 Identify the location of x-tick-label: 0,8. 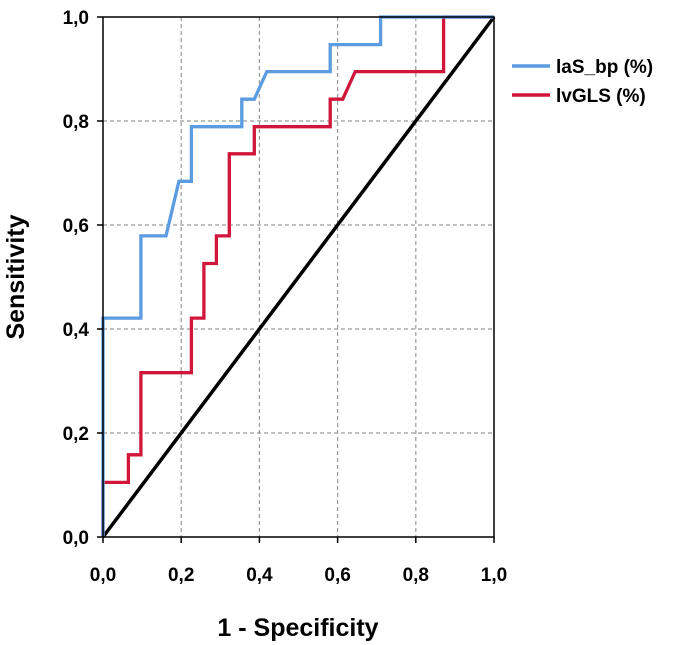
(416, 575).